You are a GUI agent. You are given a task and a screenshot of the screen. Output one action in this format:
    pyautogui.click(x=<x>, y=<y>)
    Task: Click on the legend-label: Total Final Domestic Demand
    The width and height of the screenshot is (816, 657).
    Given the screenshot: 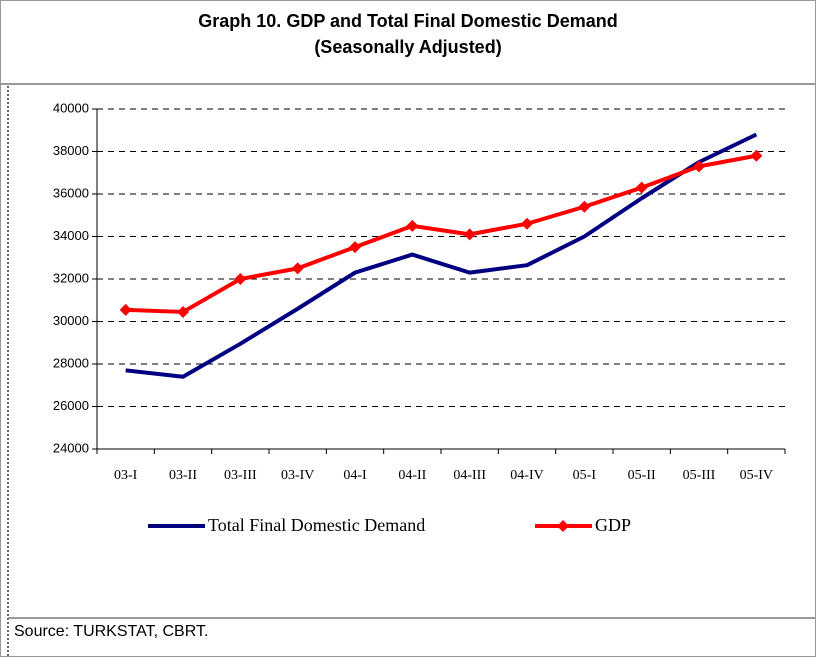 What is the action you would take?
    pyautogui.click(x=316, y=525)
    